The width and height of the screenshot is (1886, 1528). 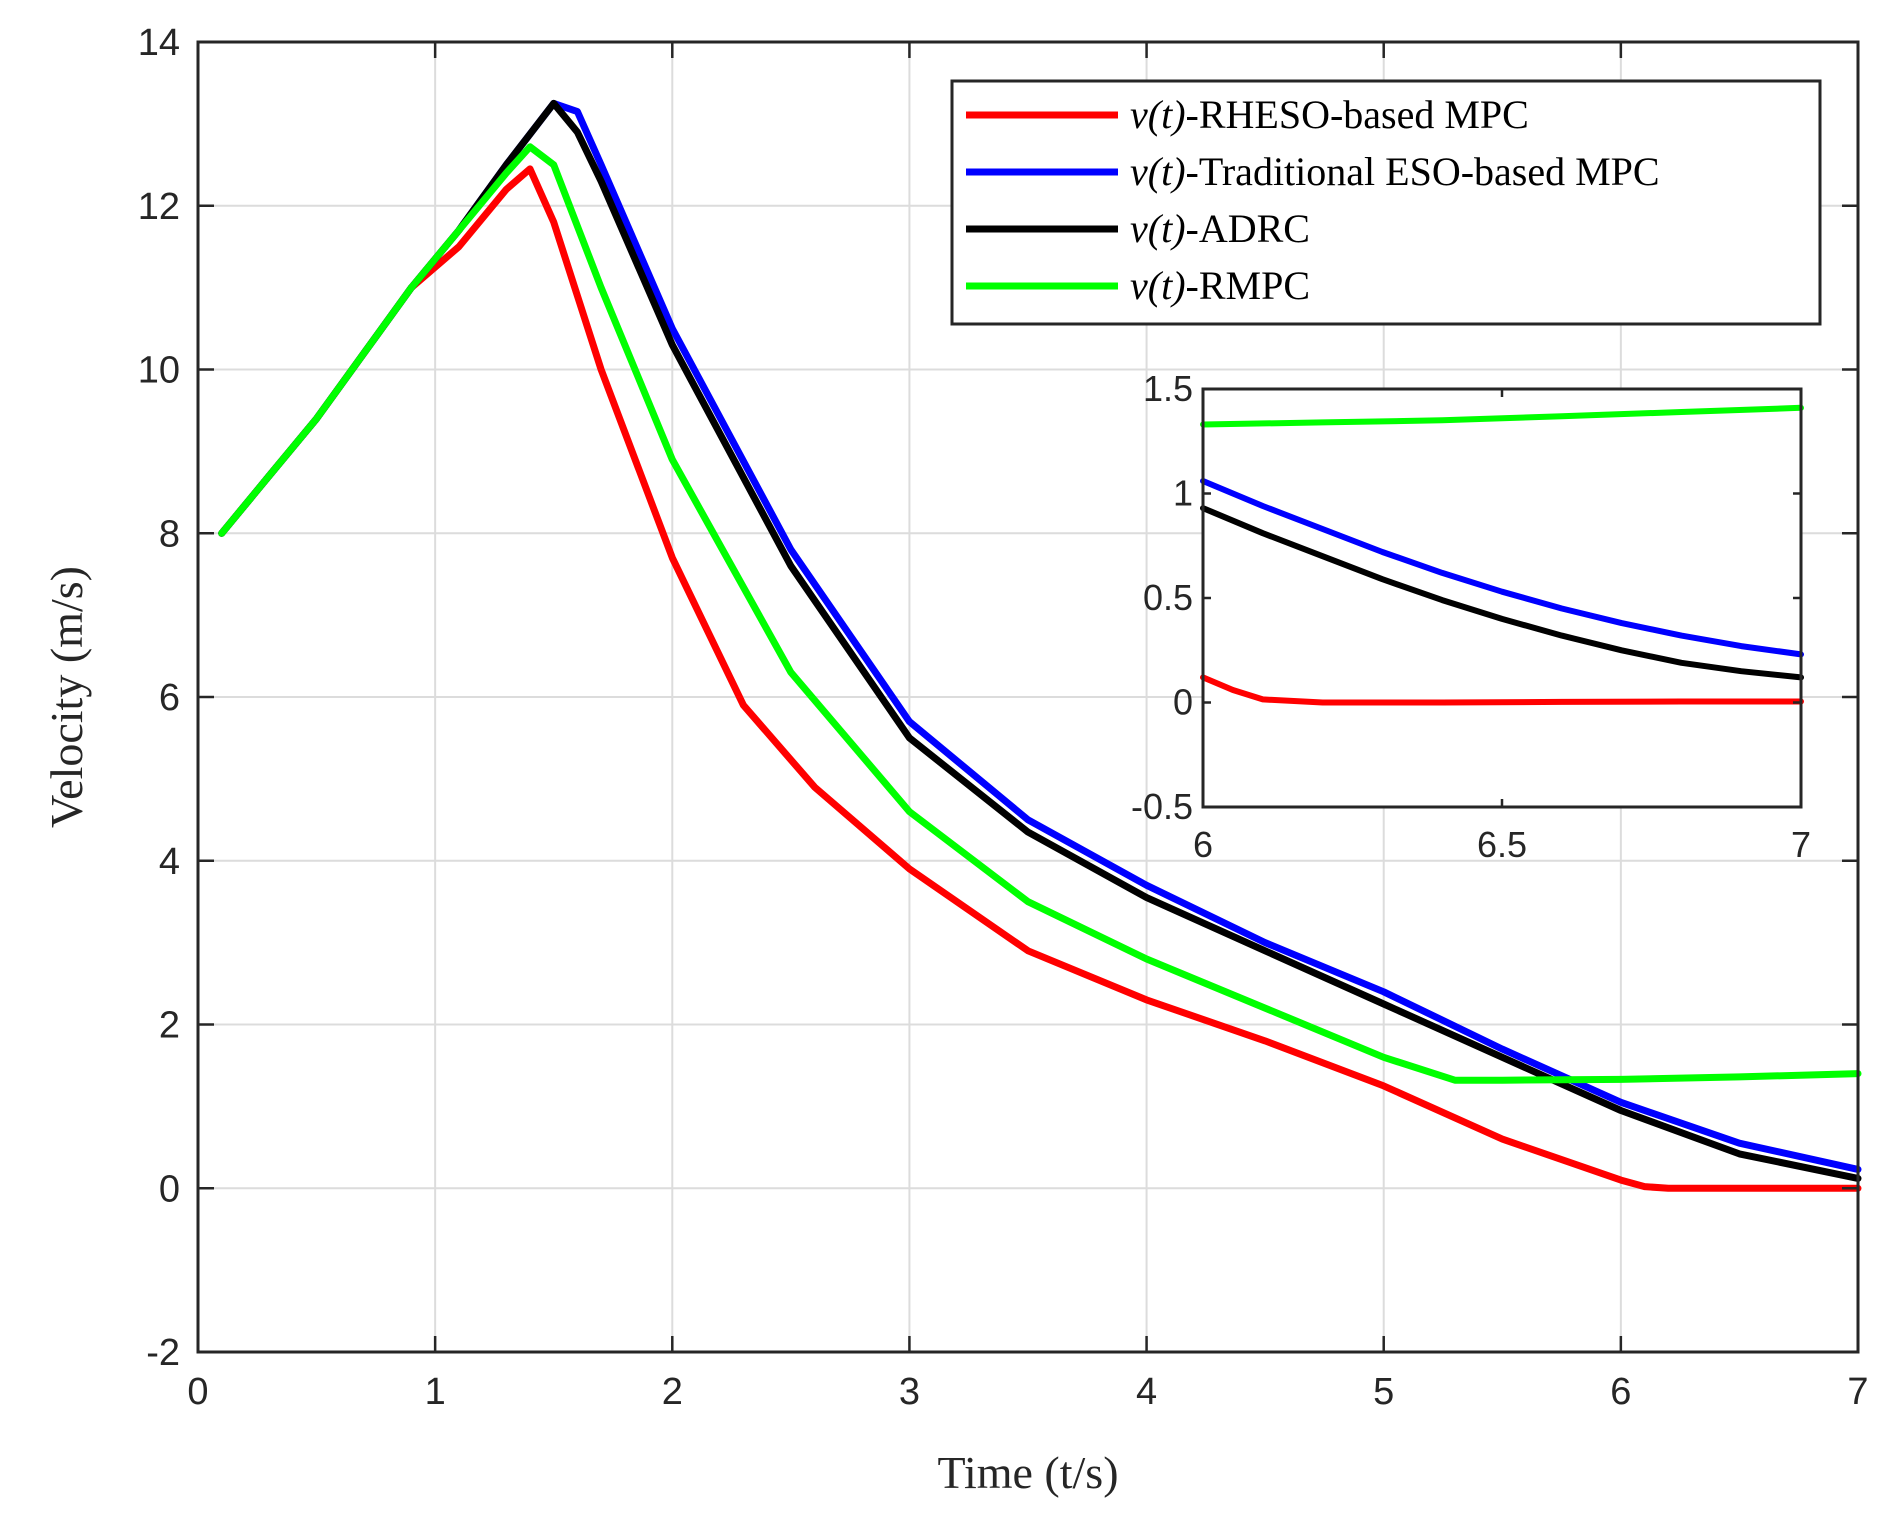 What do you see at coordinates (1357, 114) in the screenshot?
I see `legend-text-rheso: -RHESO-based MPC` at bounding box center [1357, 114].